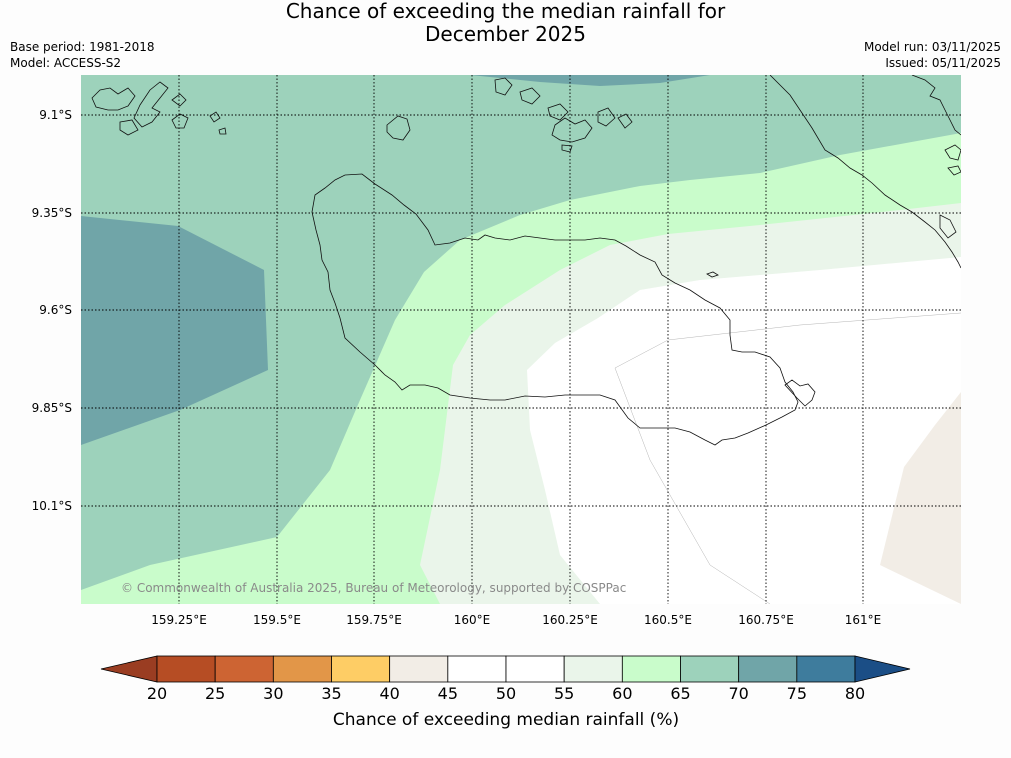 The width and height of the screenshot is (1011, 758). What do you see at coordinates (55, 115) in the screenshot?
I see `latitude-tick-label: 9.1°S` at bounding box center [55, 115].